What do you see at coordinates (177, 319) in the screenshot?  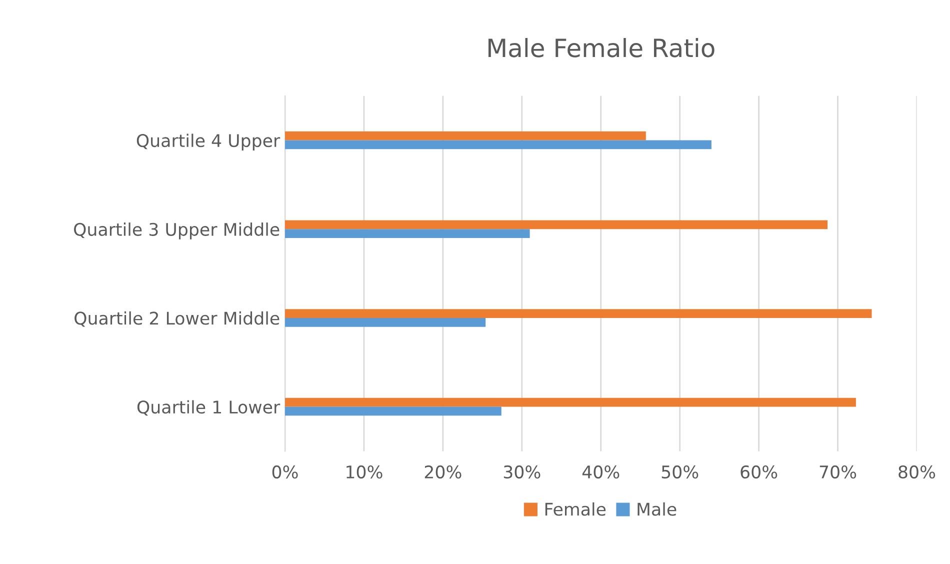 I see `y-tick-label: Quartile 2 Lower Middle` at bounding box center [177, 319].